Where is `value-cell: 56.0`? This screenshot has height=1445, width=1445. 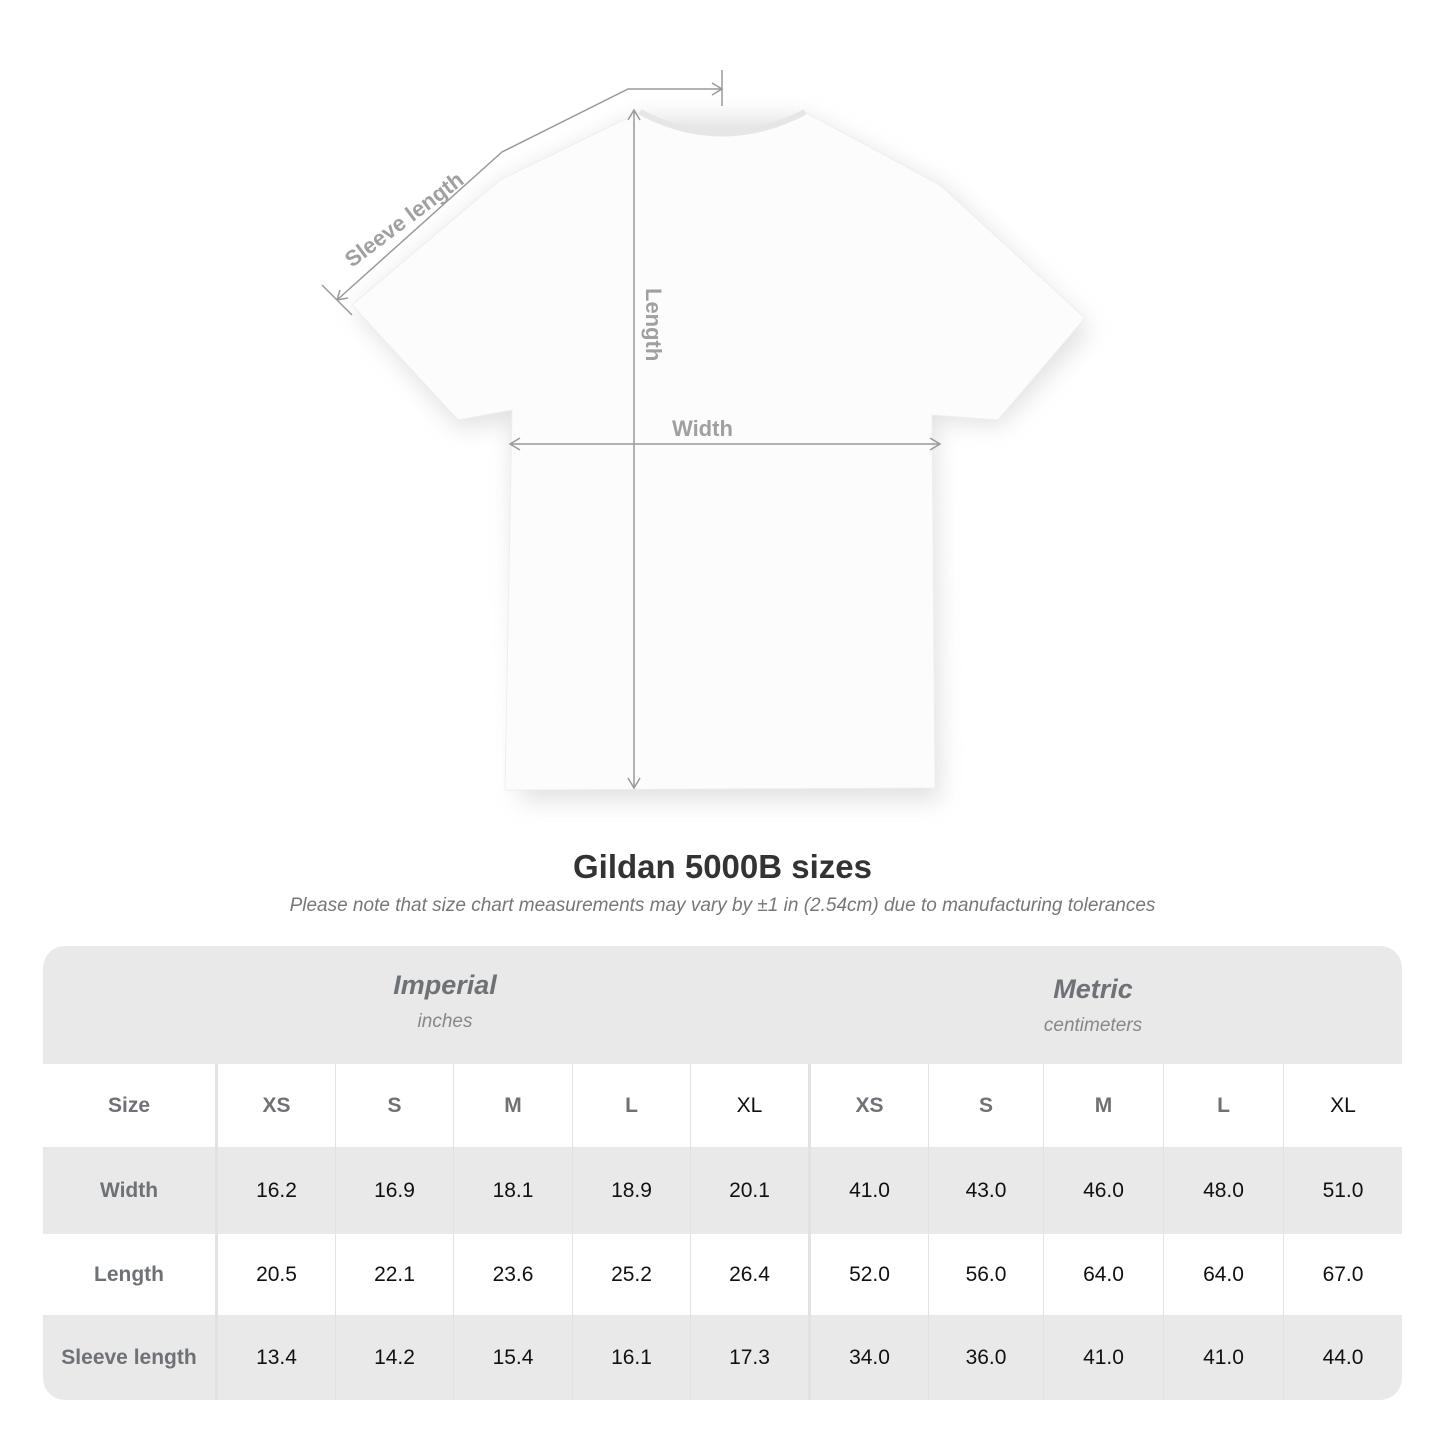
value-cell: 56.0 is located at coordinates (985, 1274).